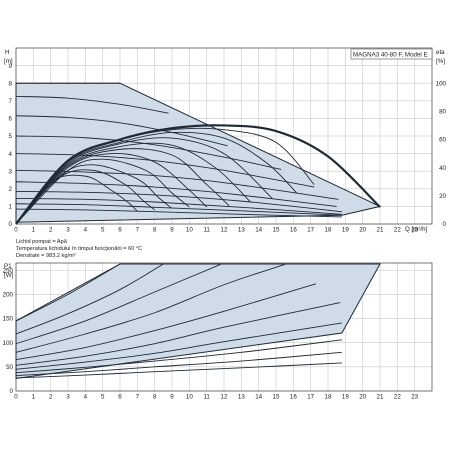 The height and width of the screenshot is (450, 450). I want to click on x-tick-label: 11, so click(206, 397).